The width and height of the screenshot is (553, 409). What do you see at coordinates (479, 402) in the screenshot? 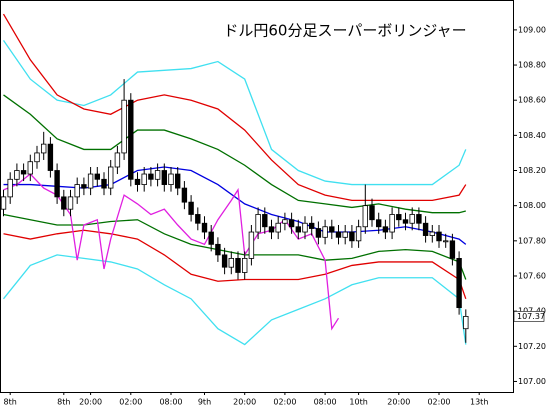
I see `x-tick-label: 13th` at bounding box center [479, 402].